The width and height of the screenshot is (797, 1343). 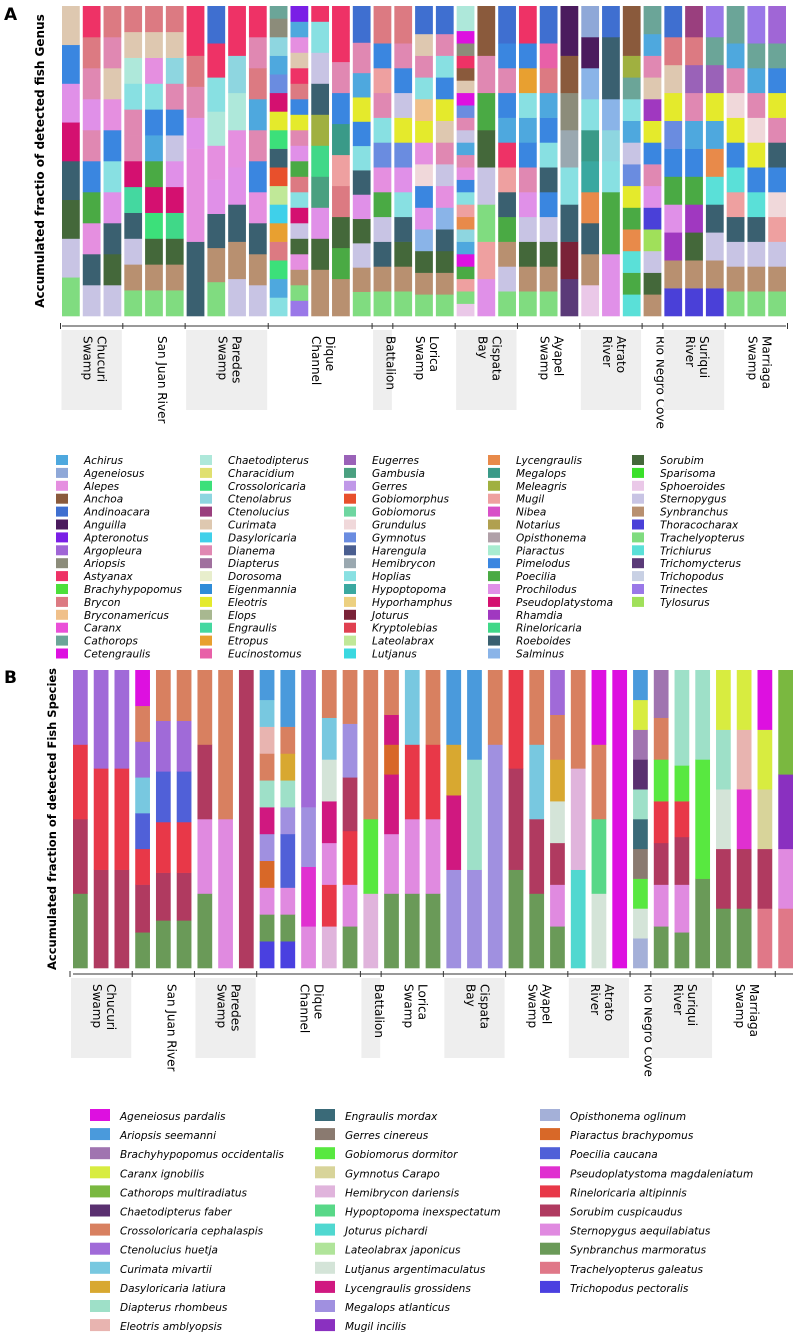 What do you see at coordinates (91, 115) in the screenshot?
I see `bar-segment-prochilodus` at bounding box center [91, 115].